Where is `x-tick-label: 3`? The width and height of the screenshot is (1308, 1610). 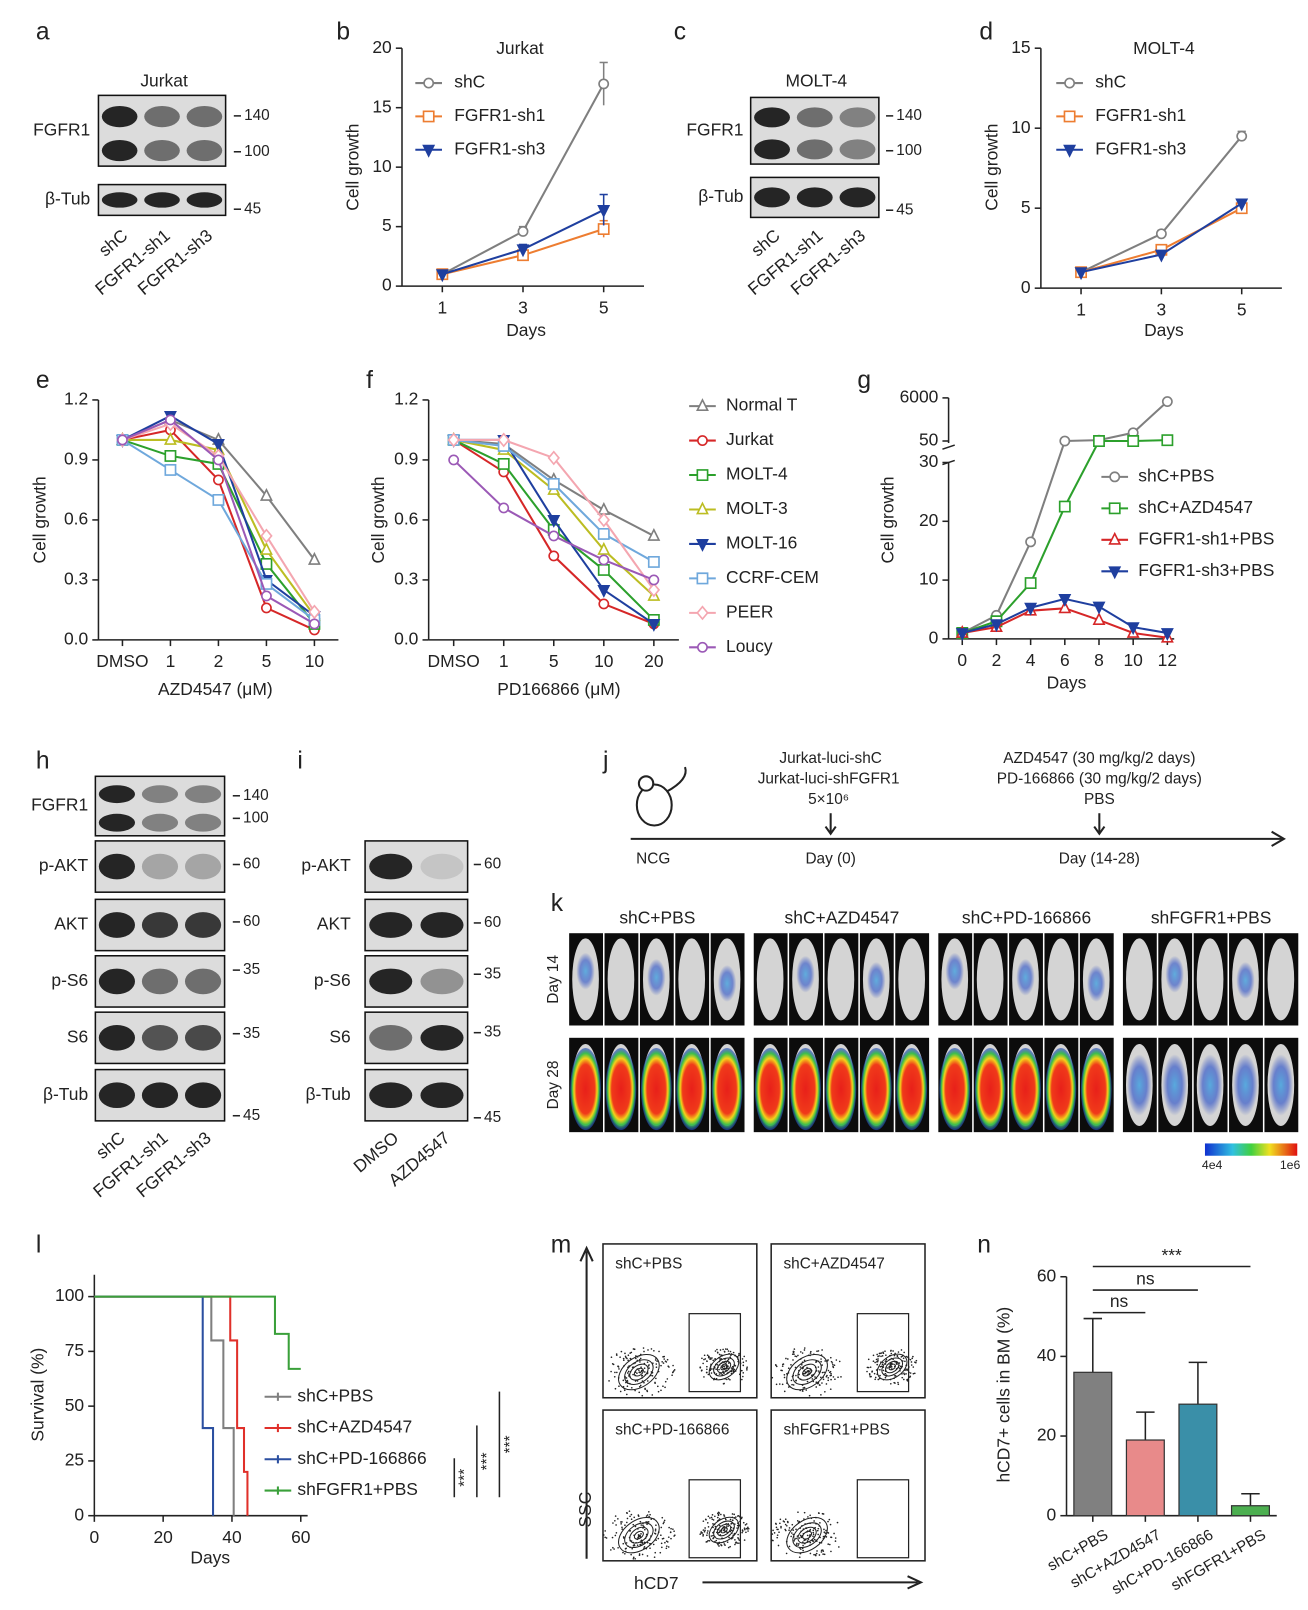 x-tick-label: 3 is located at coordinates (1162, 309).